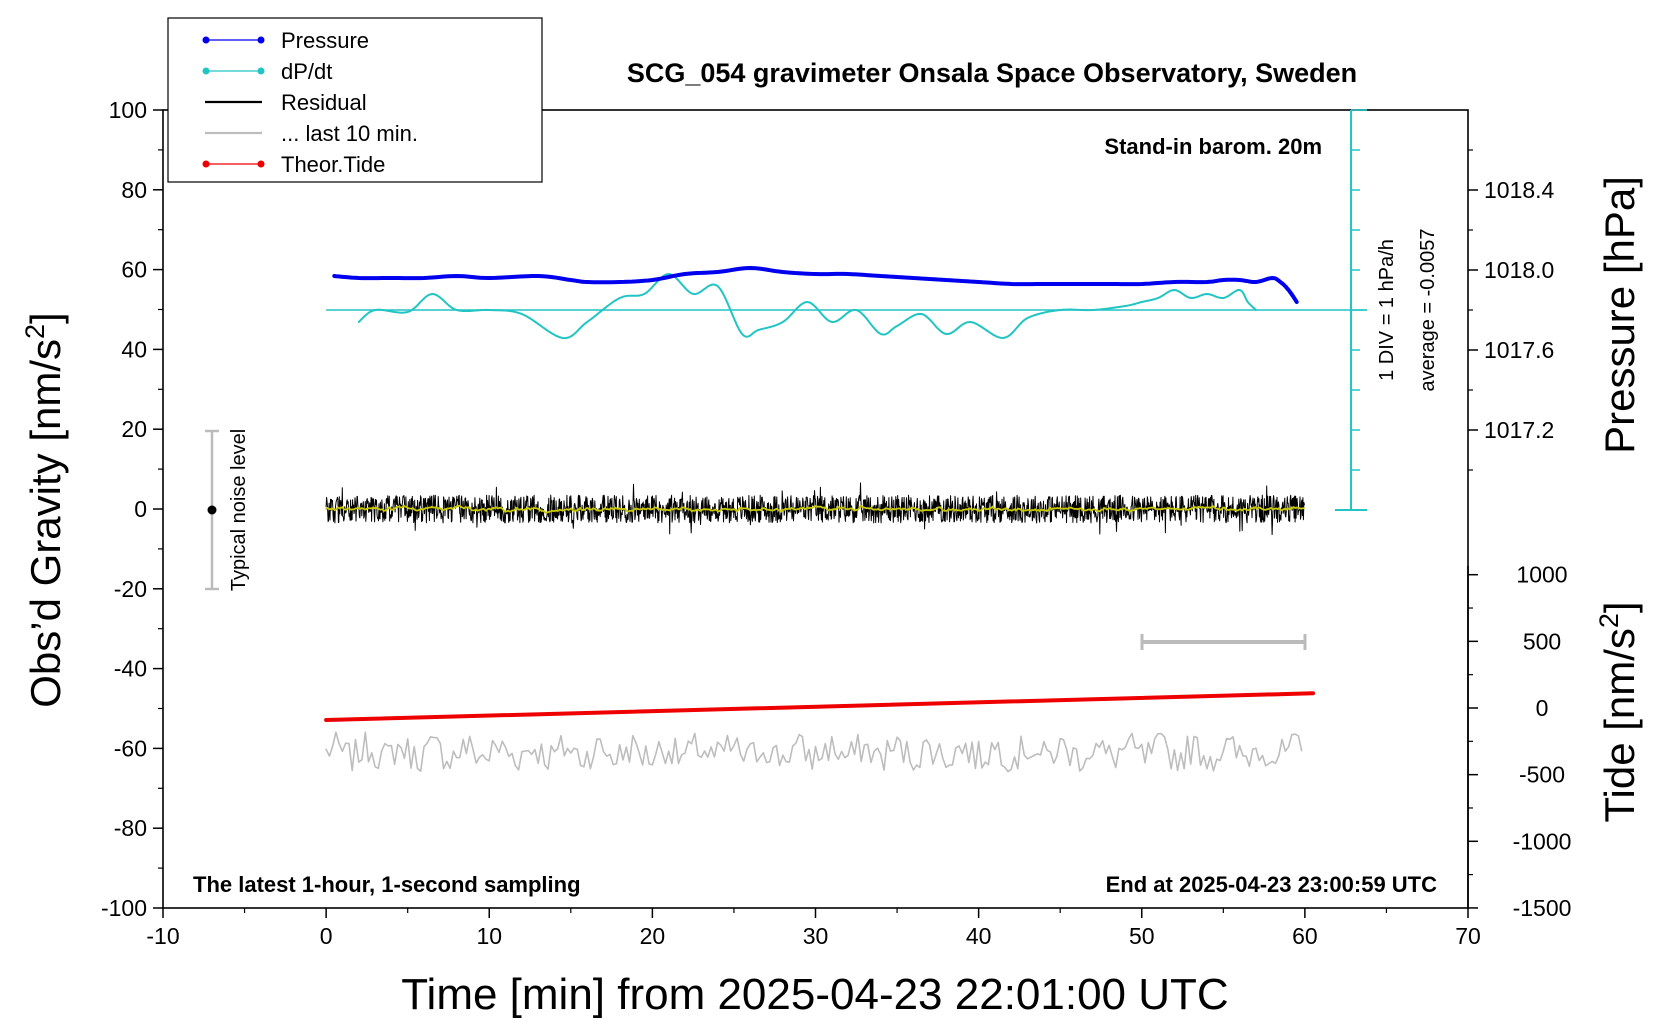 This screenshot has height=1020, width=1660. I want to click on y-tick-label: 20, so click(134, 429).